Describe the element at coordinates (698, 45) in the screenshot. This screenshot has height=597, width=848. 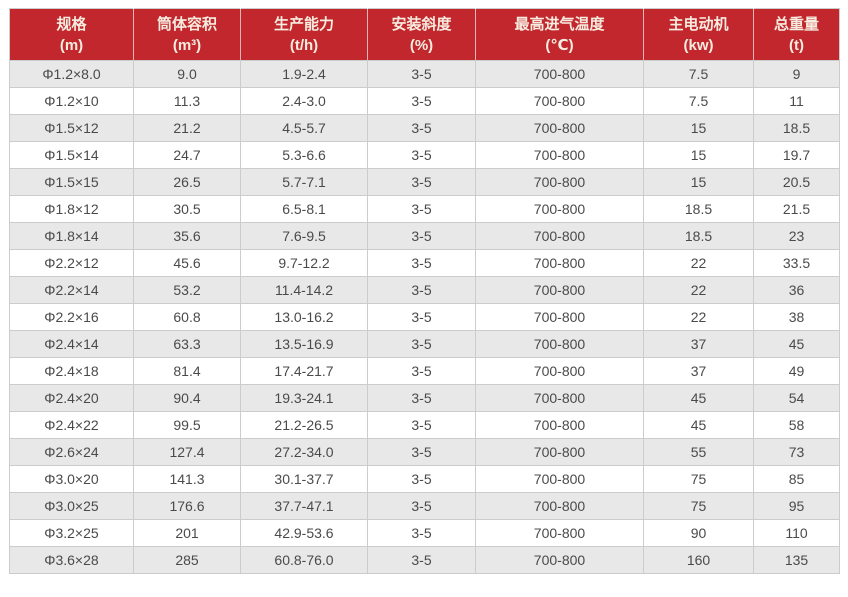
I see `column-header-unit: (kw)` at that location.